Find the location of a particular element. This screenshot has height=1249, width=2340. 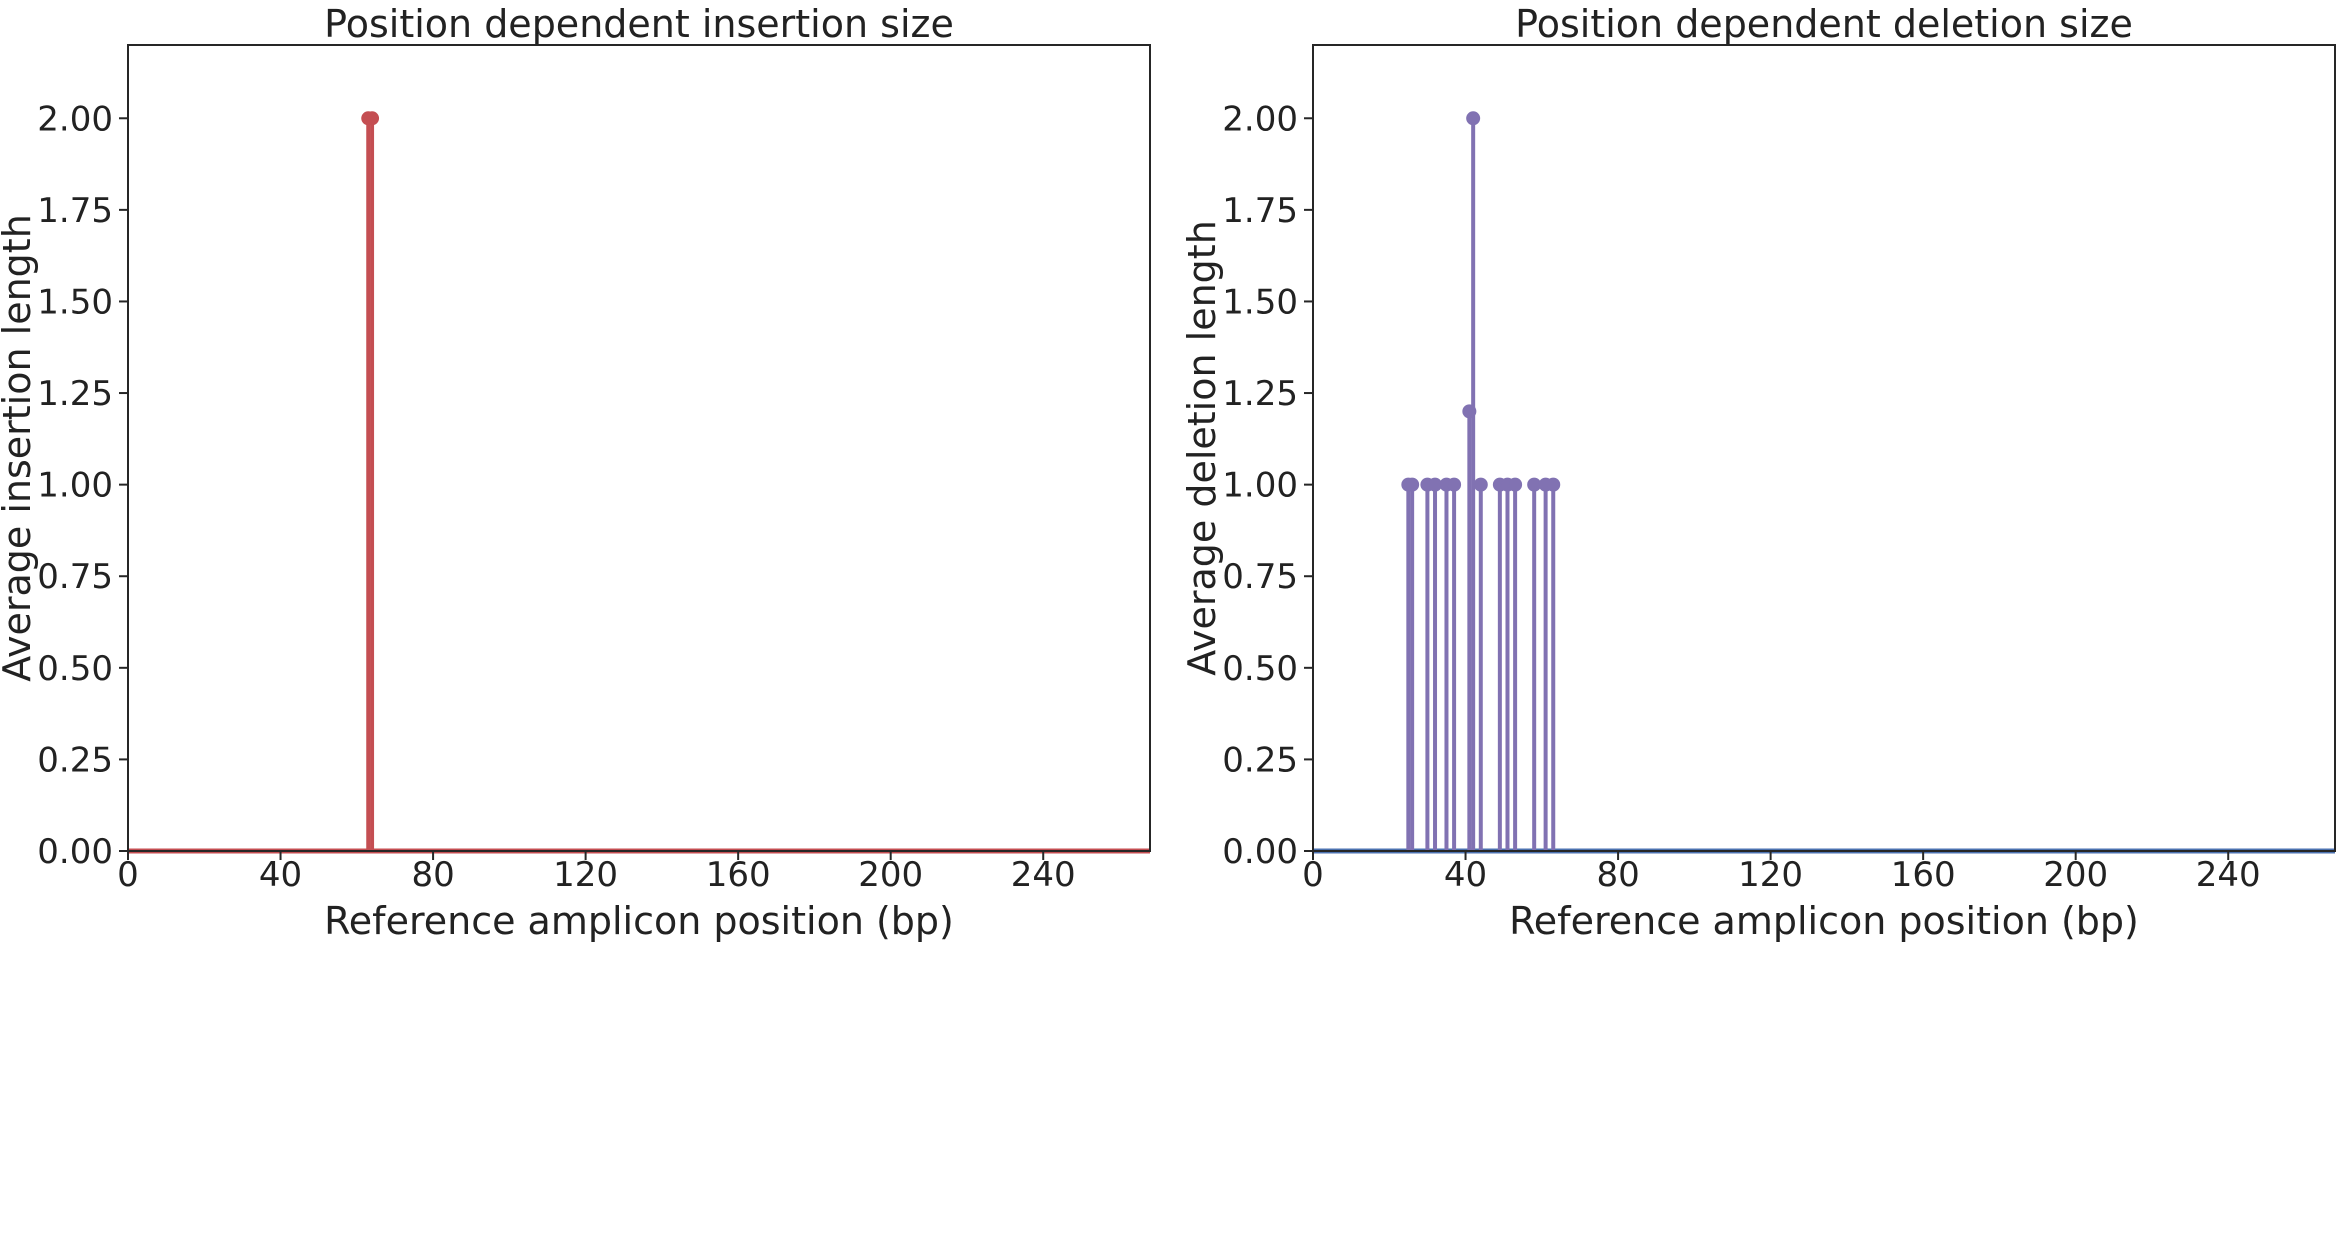

chart-title: Position dependent deletion size is located at coordinates (1824, 24).